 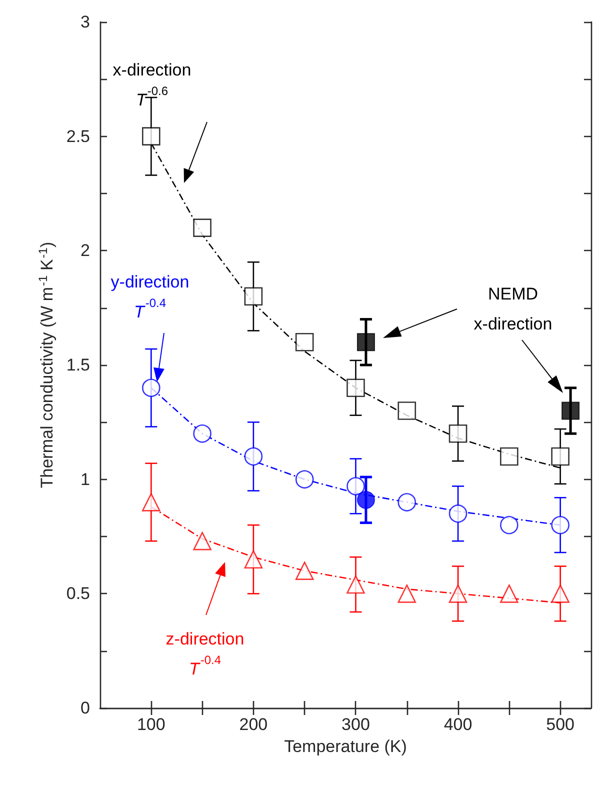 What do you see at coordinates (85, 708) in the screenshot?
I see `y-tick-label: 0` at bounding box center [85, 708].